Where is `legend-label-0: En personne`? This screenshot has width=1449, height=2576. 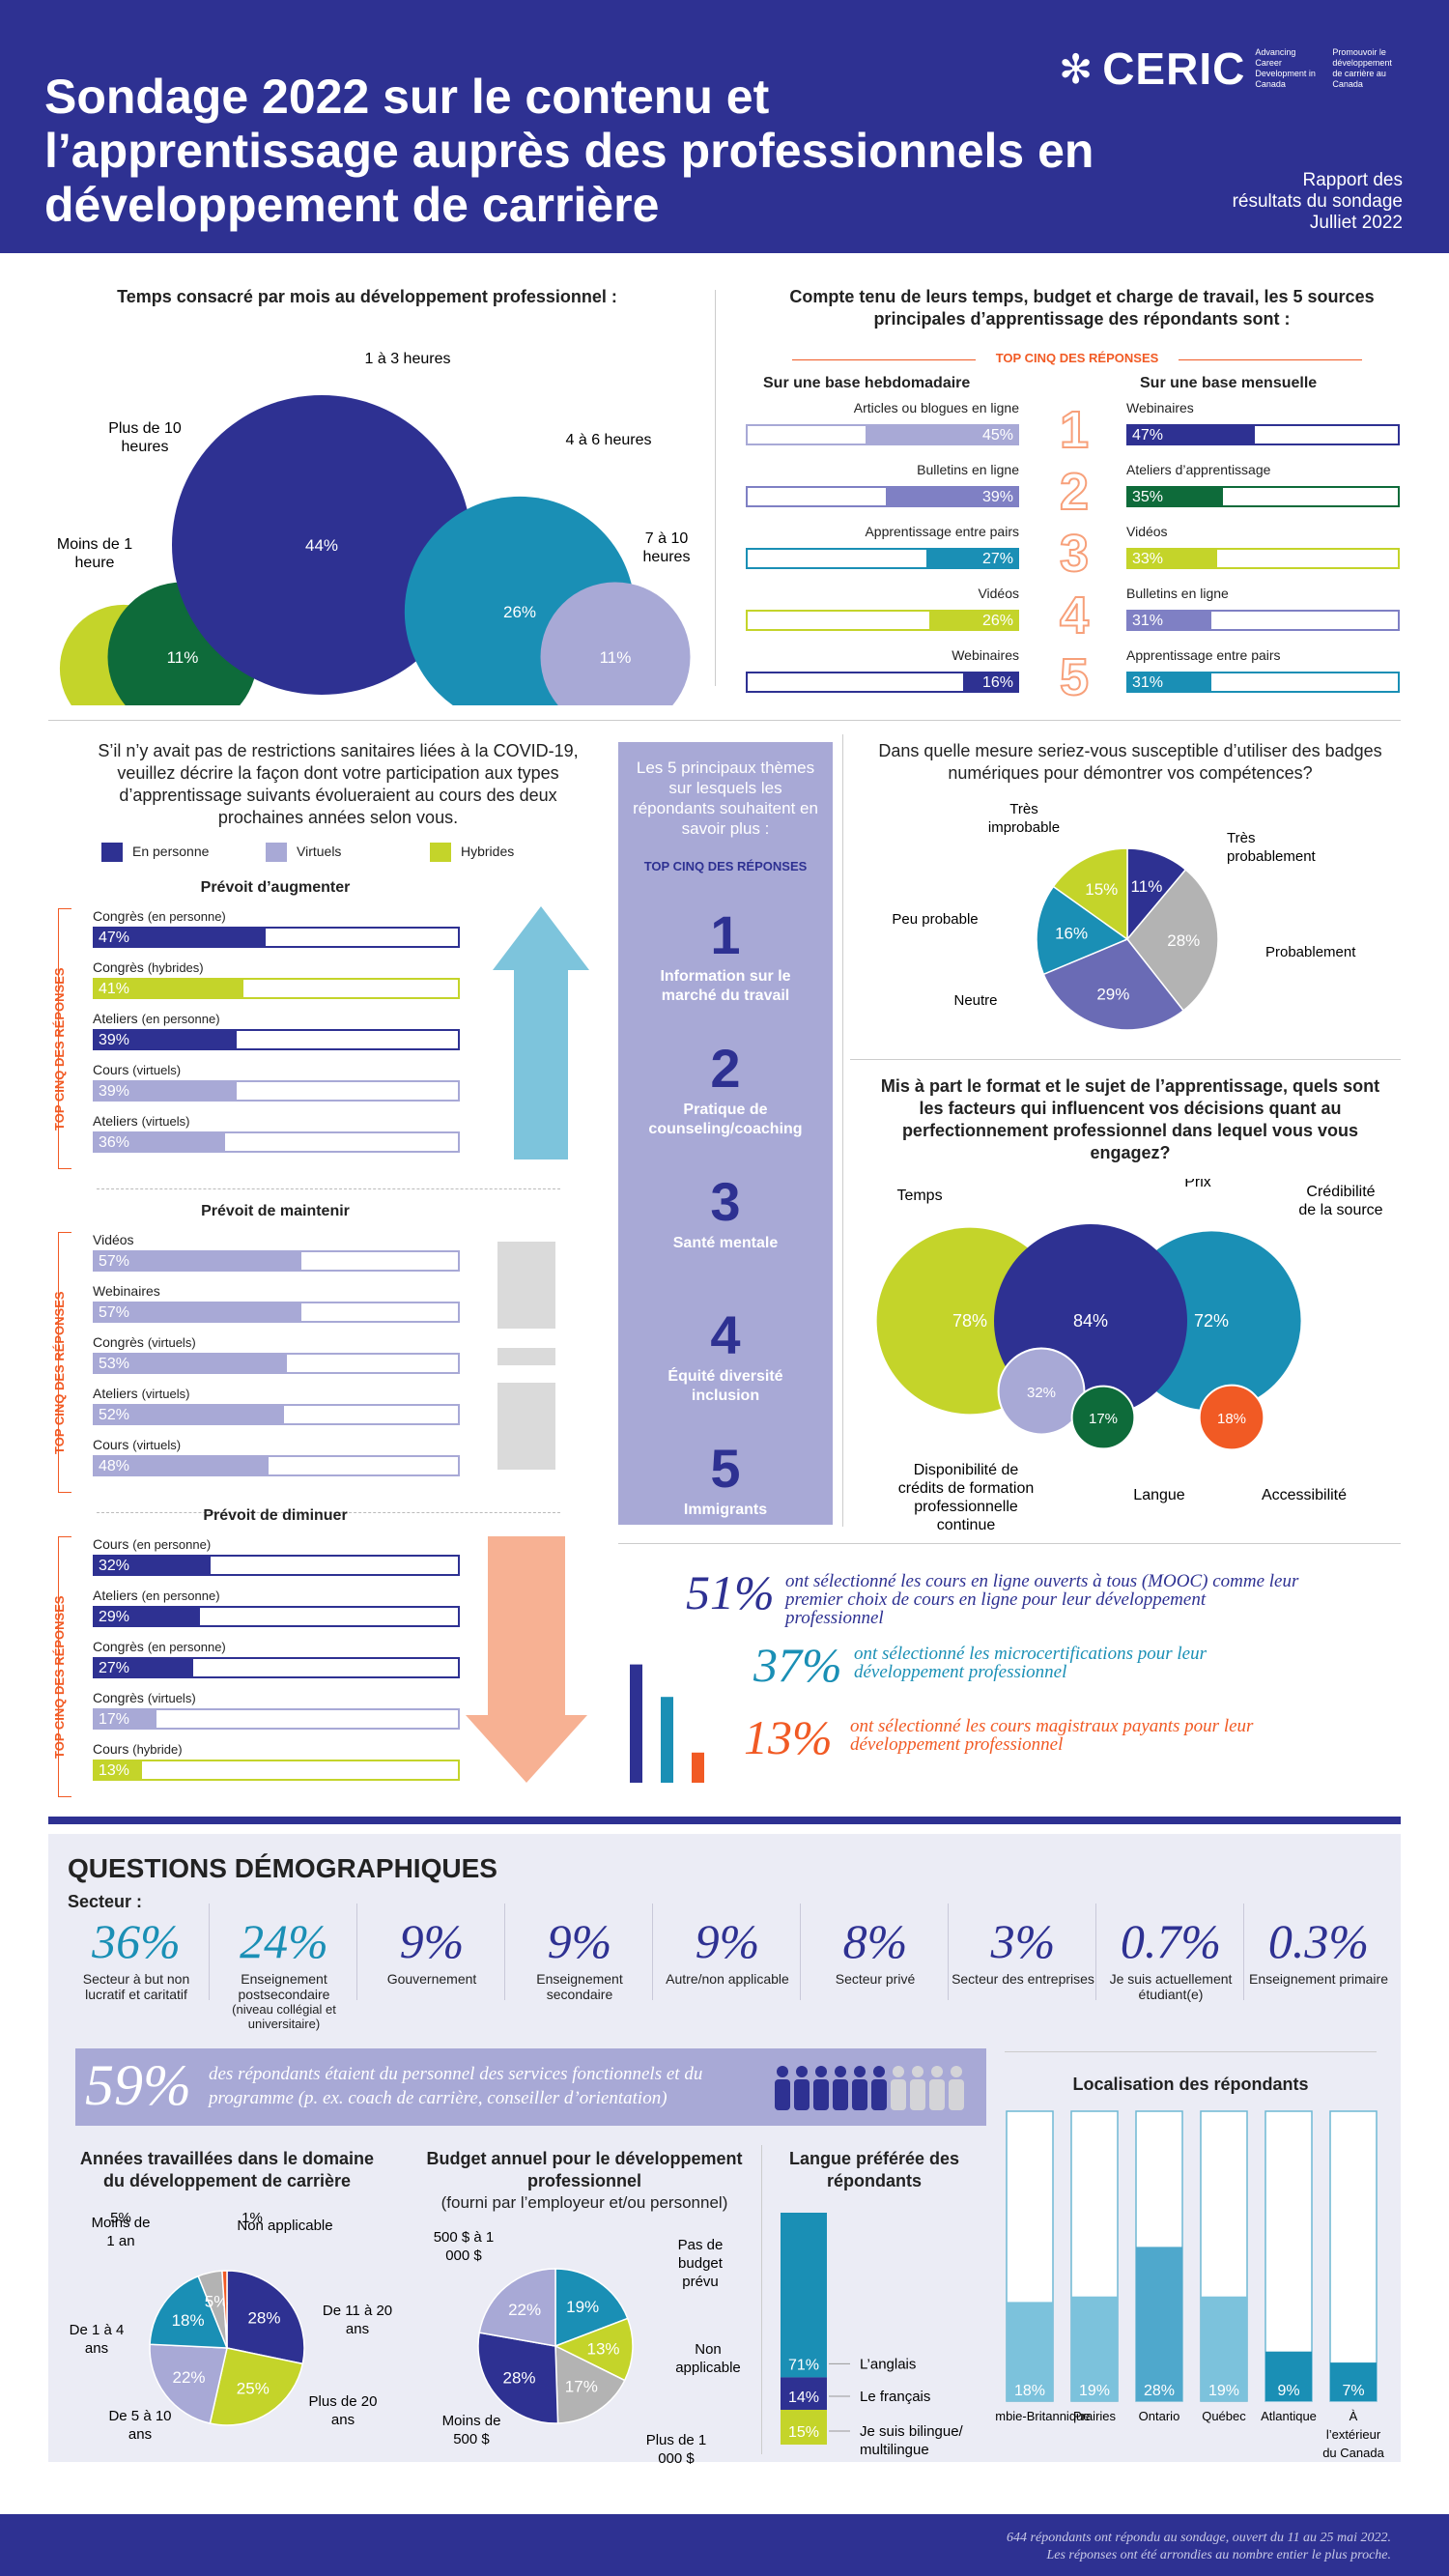
legend-label-0: En personne is located at coordinates (171, 852).